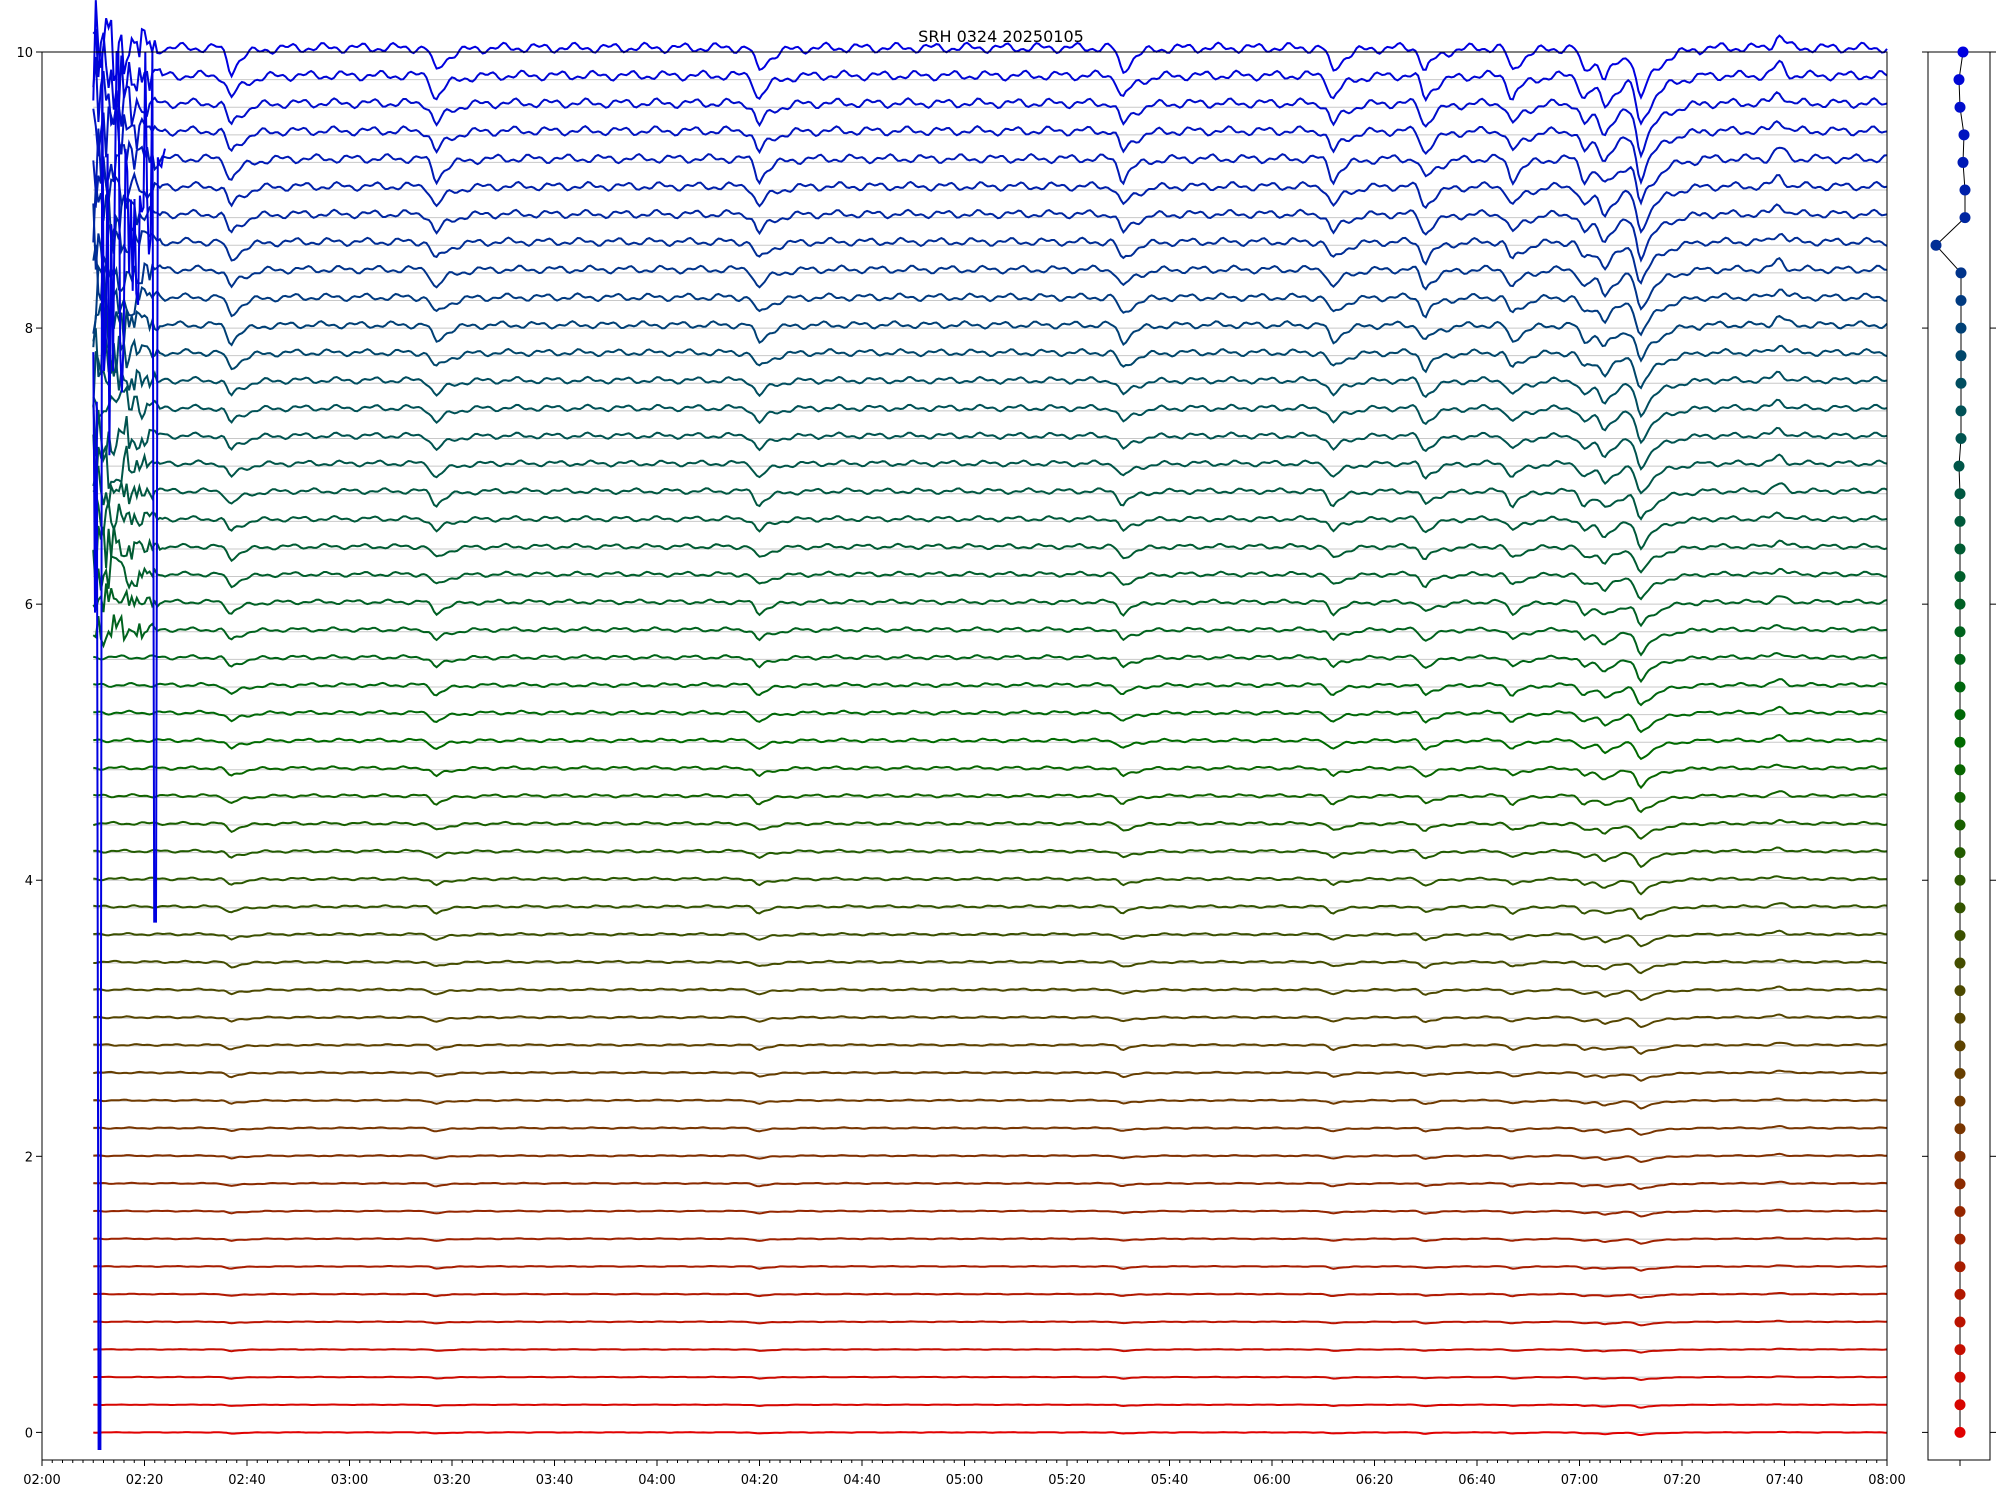  Describe the element at coordinates (1169, 1480) in the screenshot. I see `x-tick-label: 05:40` at that location.